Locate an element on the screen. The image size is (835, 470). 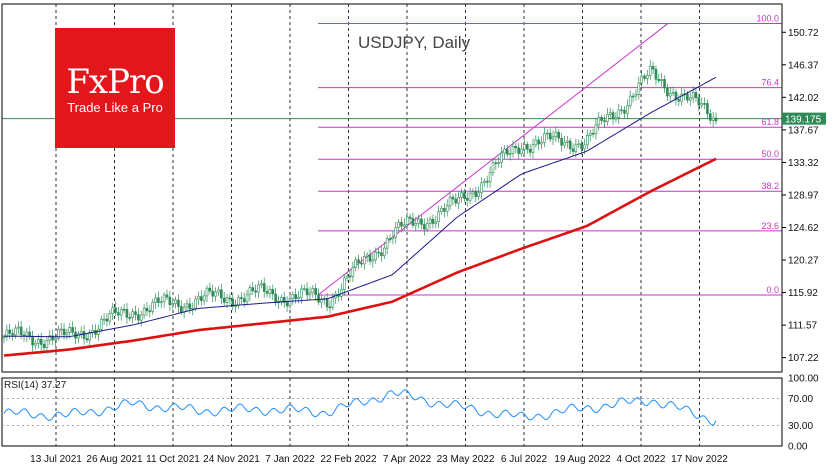
current-price-tag is located at coordinates (804, 118).